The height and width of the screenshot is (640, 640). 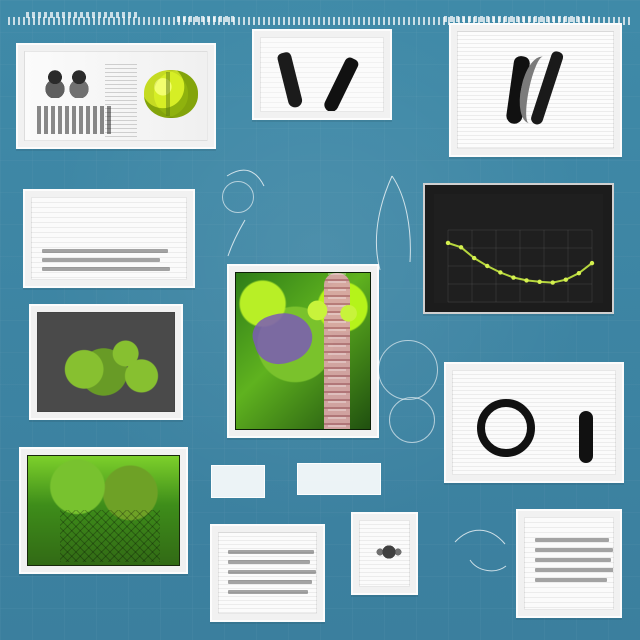 What do you see at coordinates (168, 94) in the screenshot?
I see `green-sphere-seam` at bounding box center [168, 94].